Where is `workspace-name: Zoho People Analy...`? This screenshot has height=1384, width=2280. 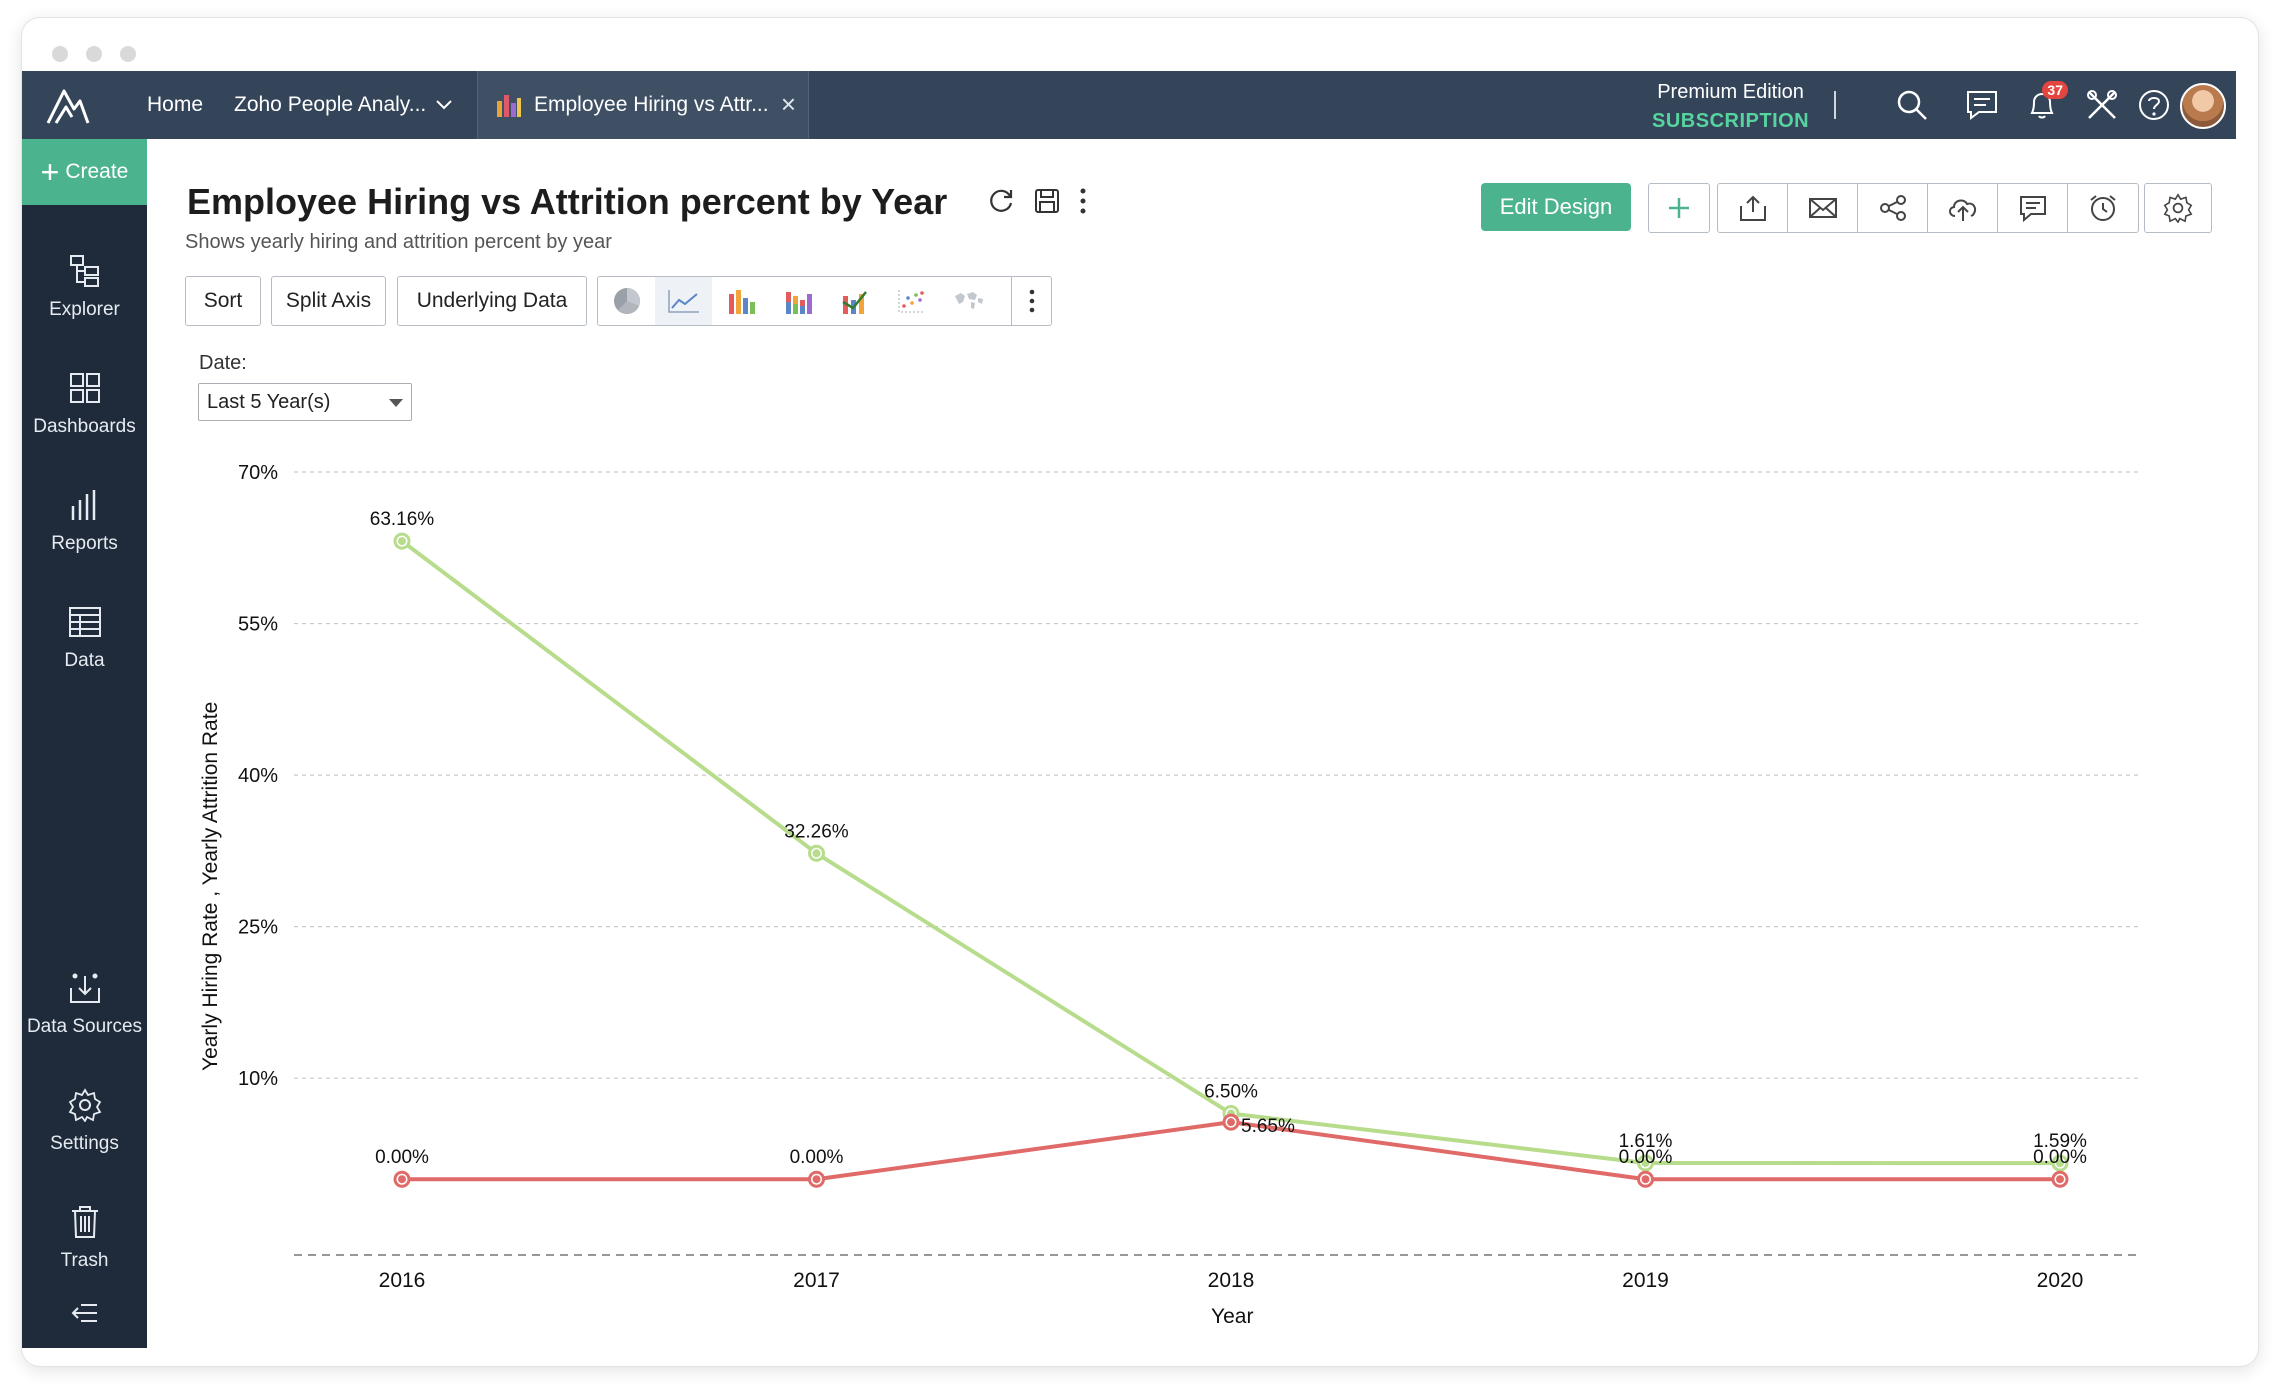
workspace-name: Zoho People Analy... is located at coordinates (330, 104).